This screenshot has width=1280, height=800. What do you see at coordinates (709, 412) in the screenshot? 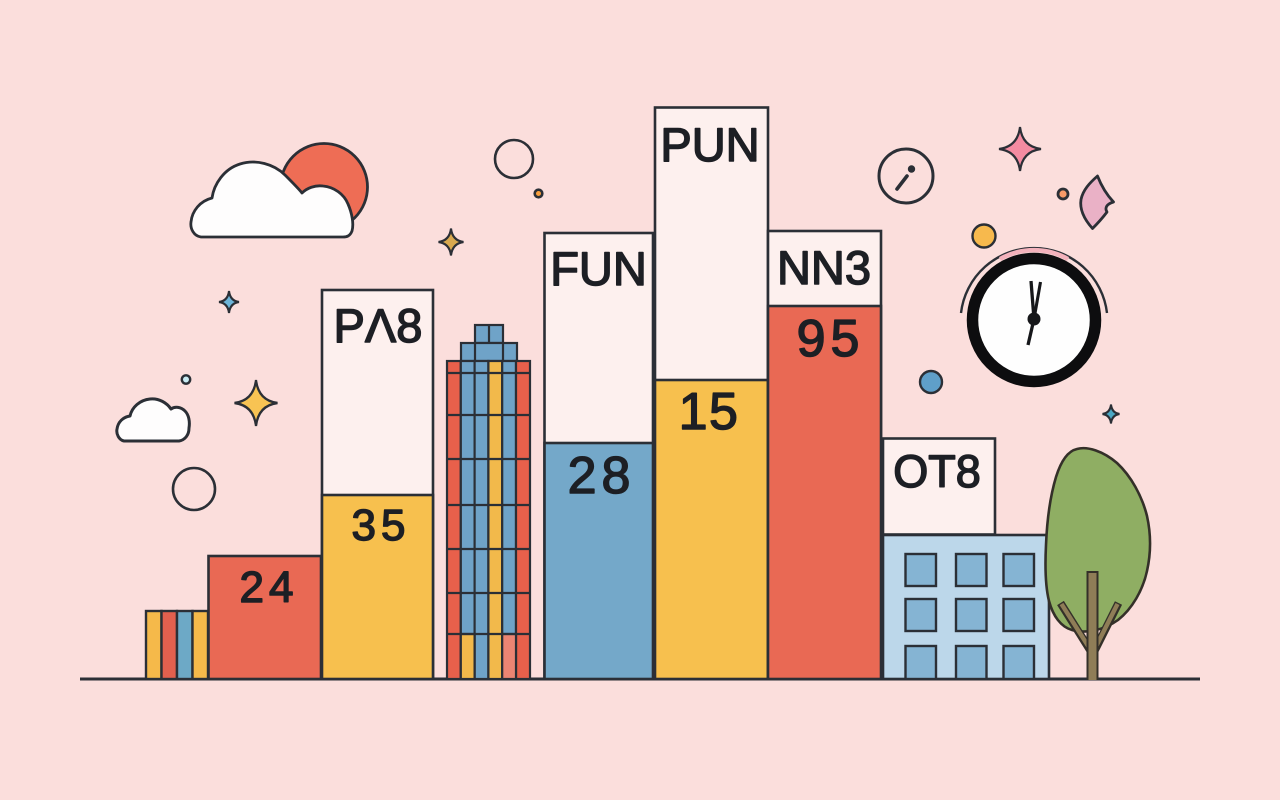
I see `svg-text: 15` at bounding box center [709, 412].